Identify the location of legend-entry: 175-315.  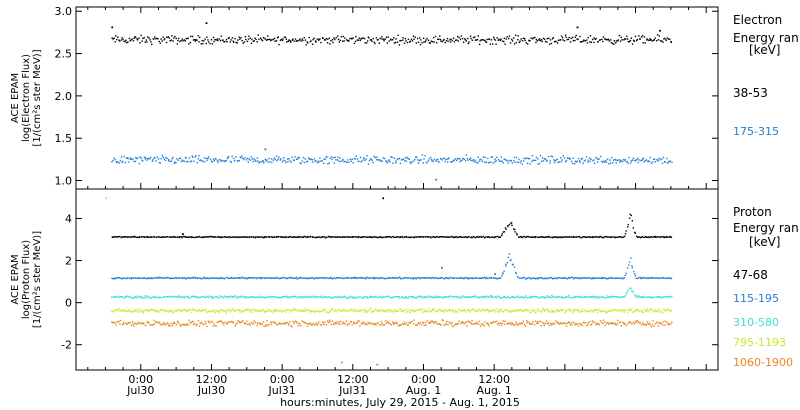
(756, 131).